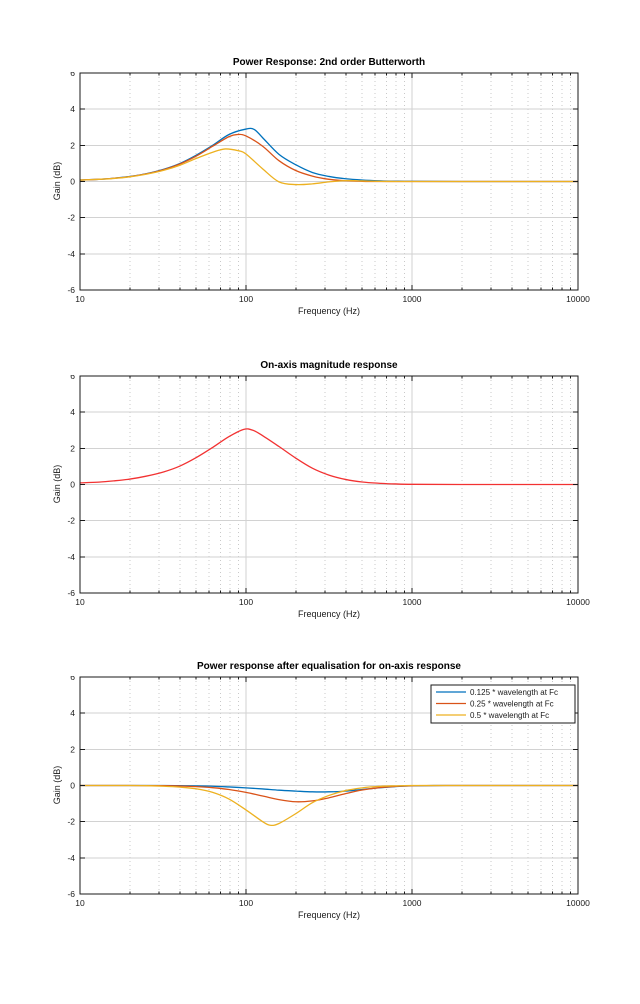 This screenshot has height=1004, width=640. I want to click on chart-title: Power Response: 2nd order Butterworth, so click(329, 62).